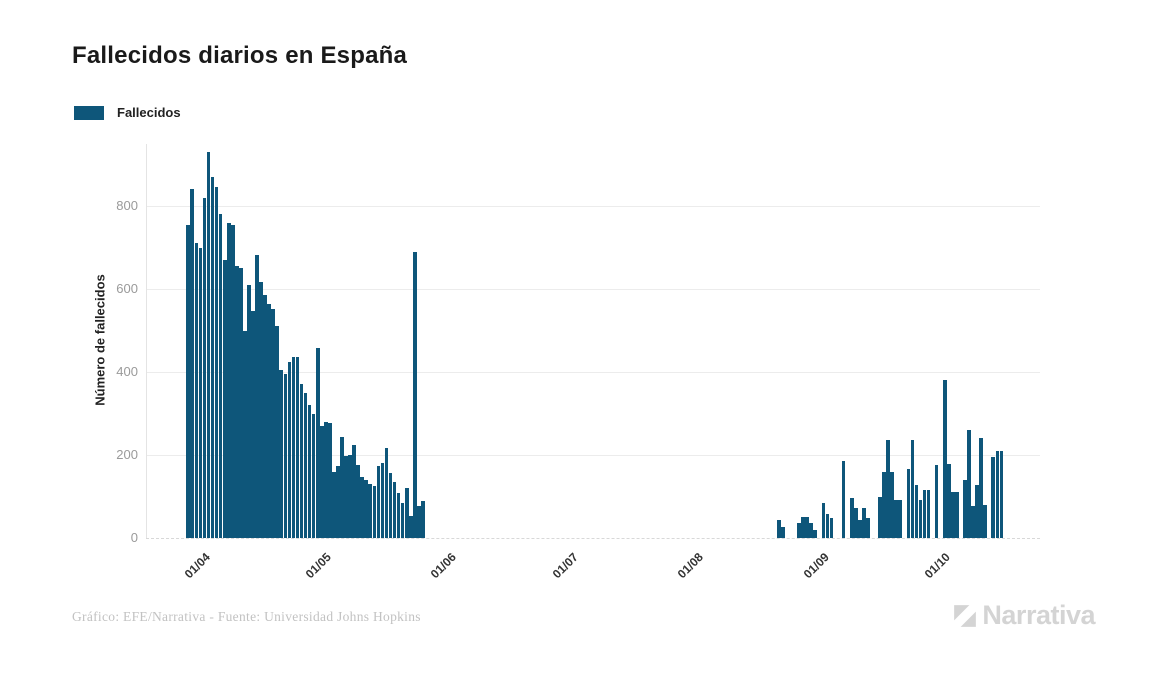  Describe the element at coordinates (149, 112) in the screenshot. I see `legend-label: Fallecidos` at that location.